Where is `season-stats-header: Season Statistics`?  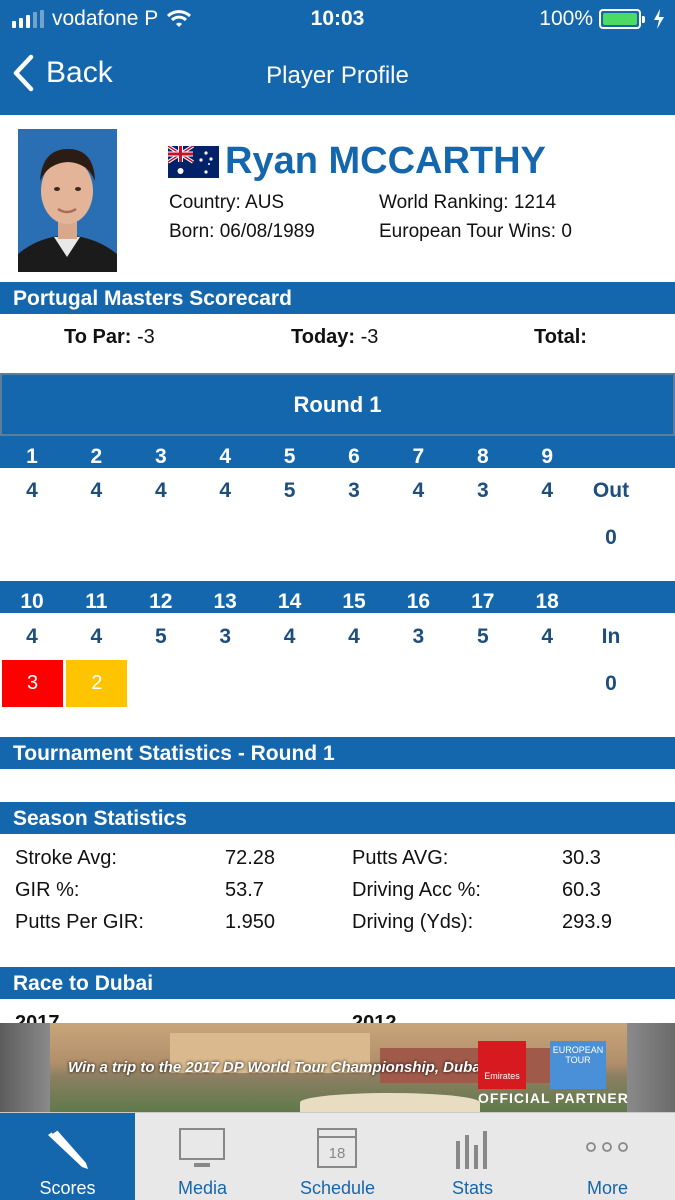 season-stats-header: Season Statistics is located at coordinates (337, 818).